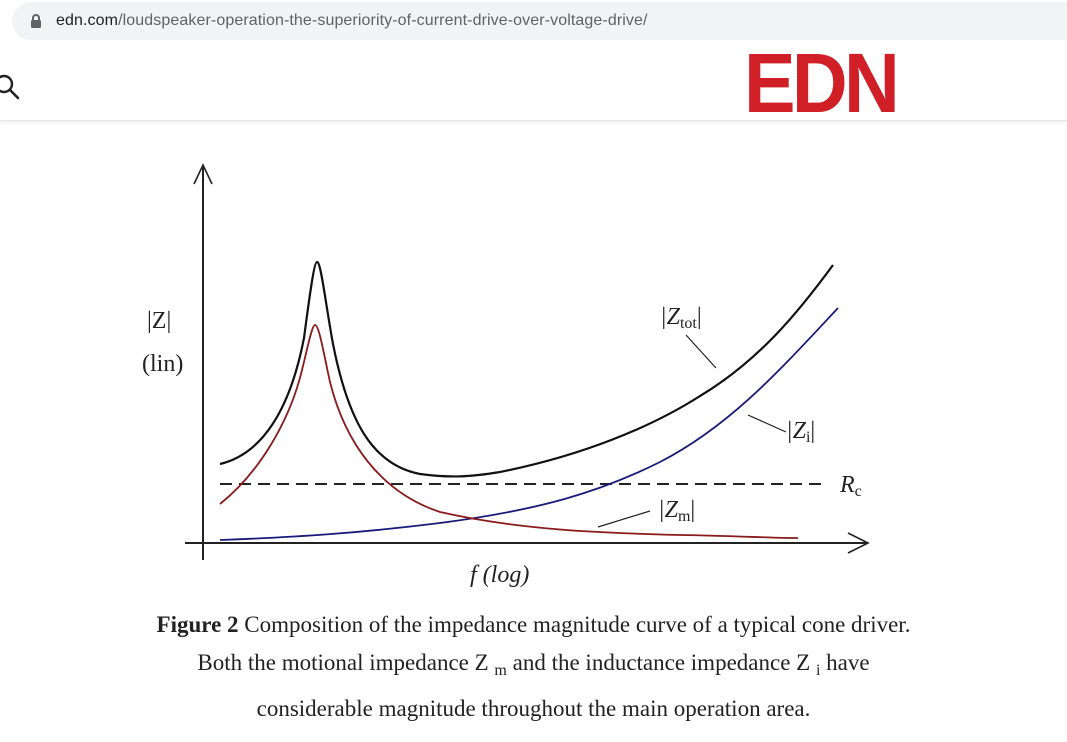 The width and height of the screenshot is (1067, 742). I want to click on zm-label: |Zm|, so click(676, 511).